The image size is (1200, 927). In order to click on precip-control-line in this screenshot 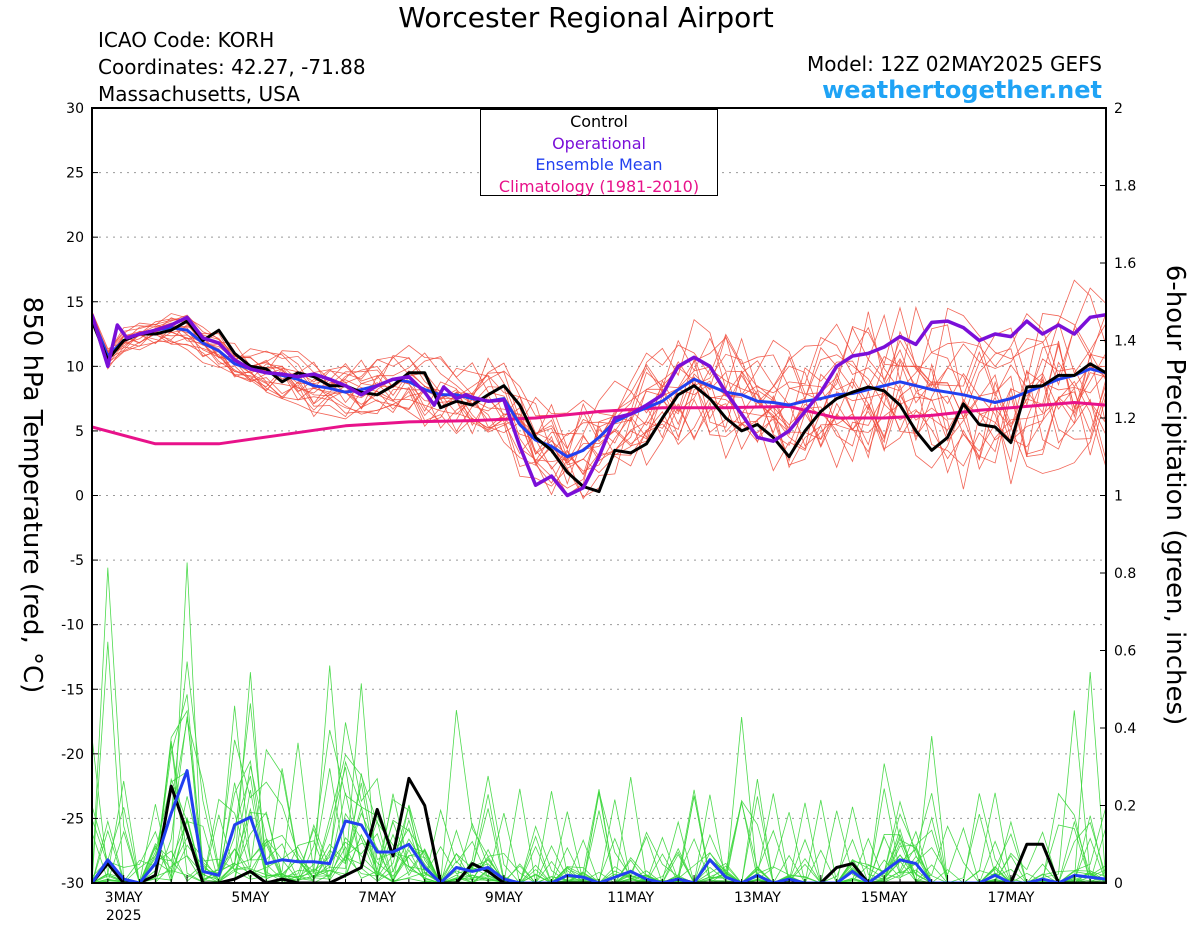, I will do `click(599, 829)`.